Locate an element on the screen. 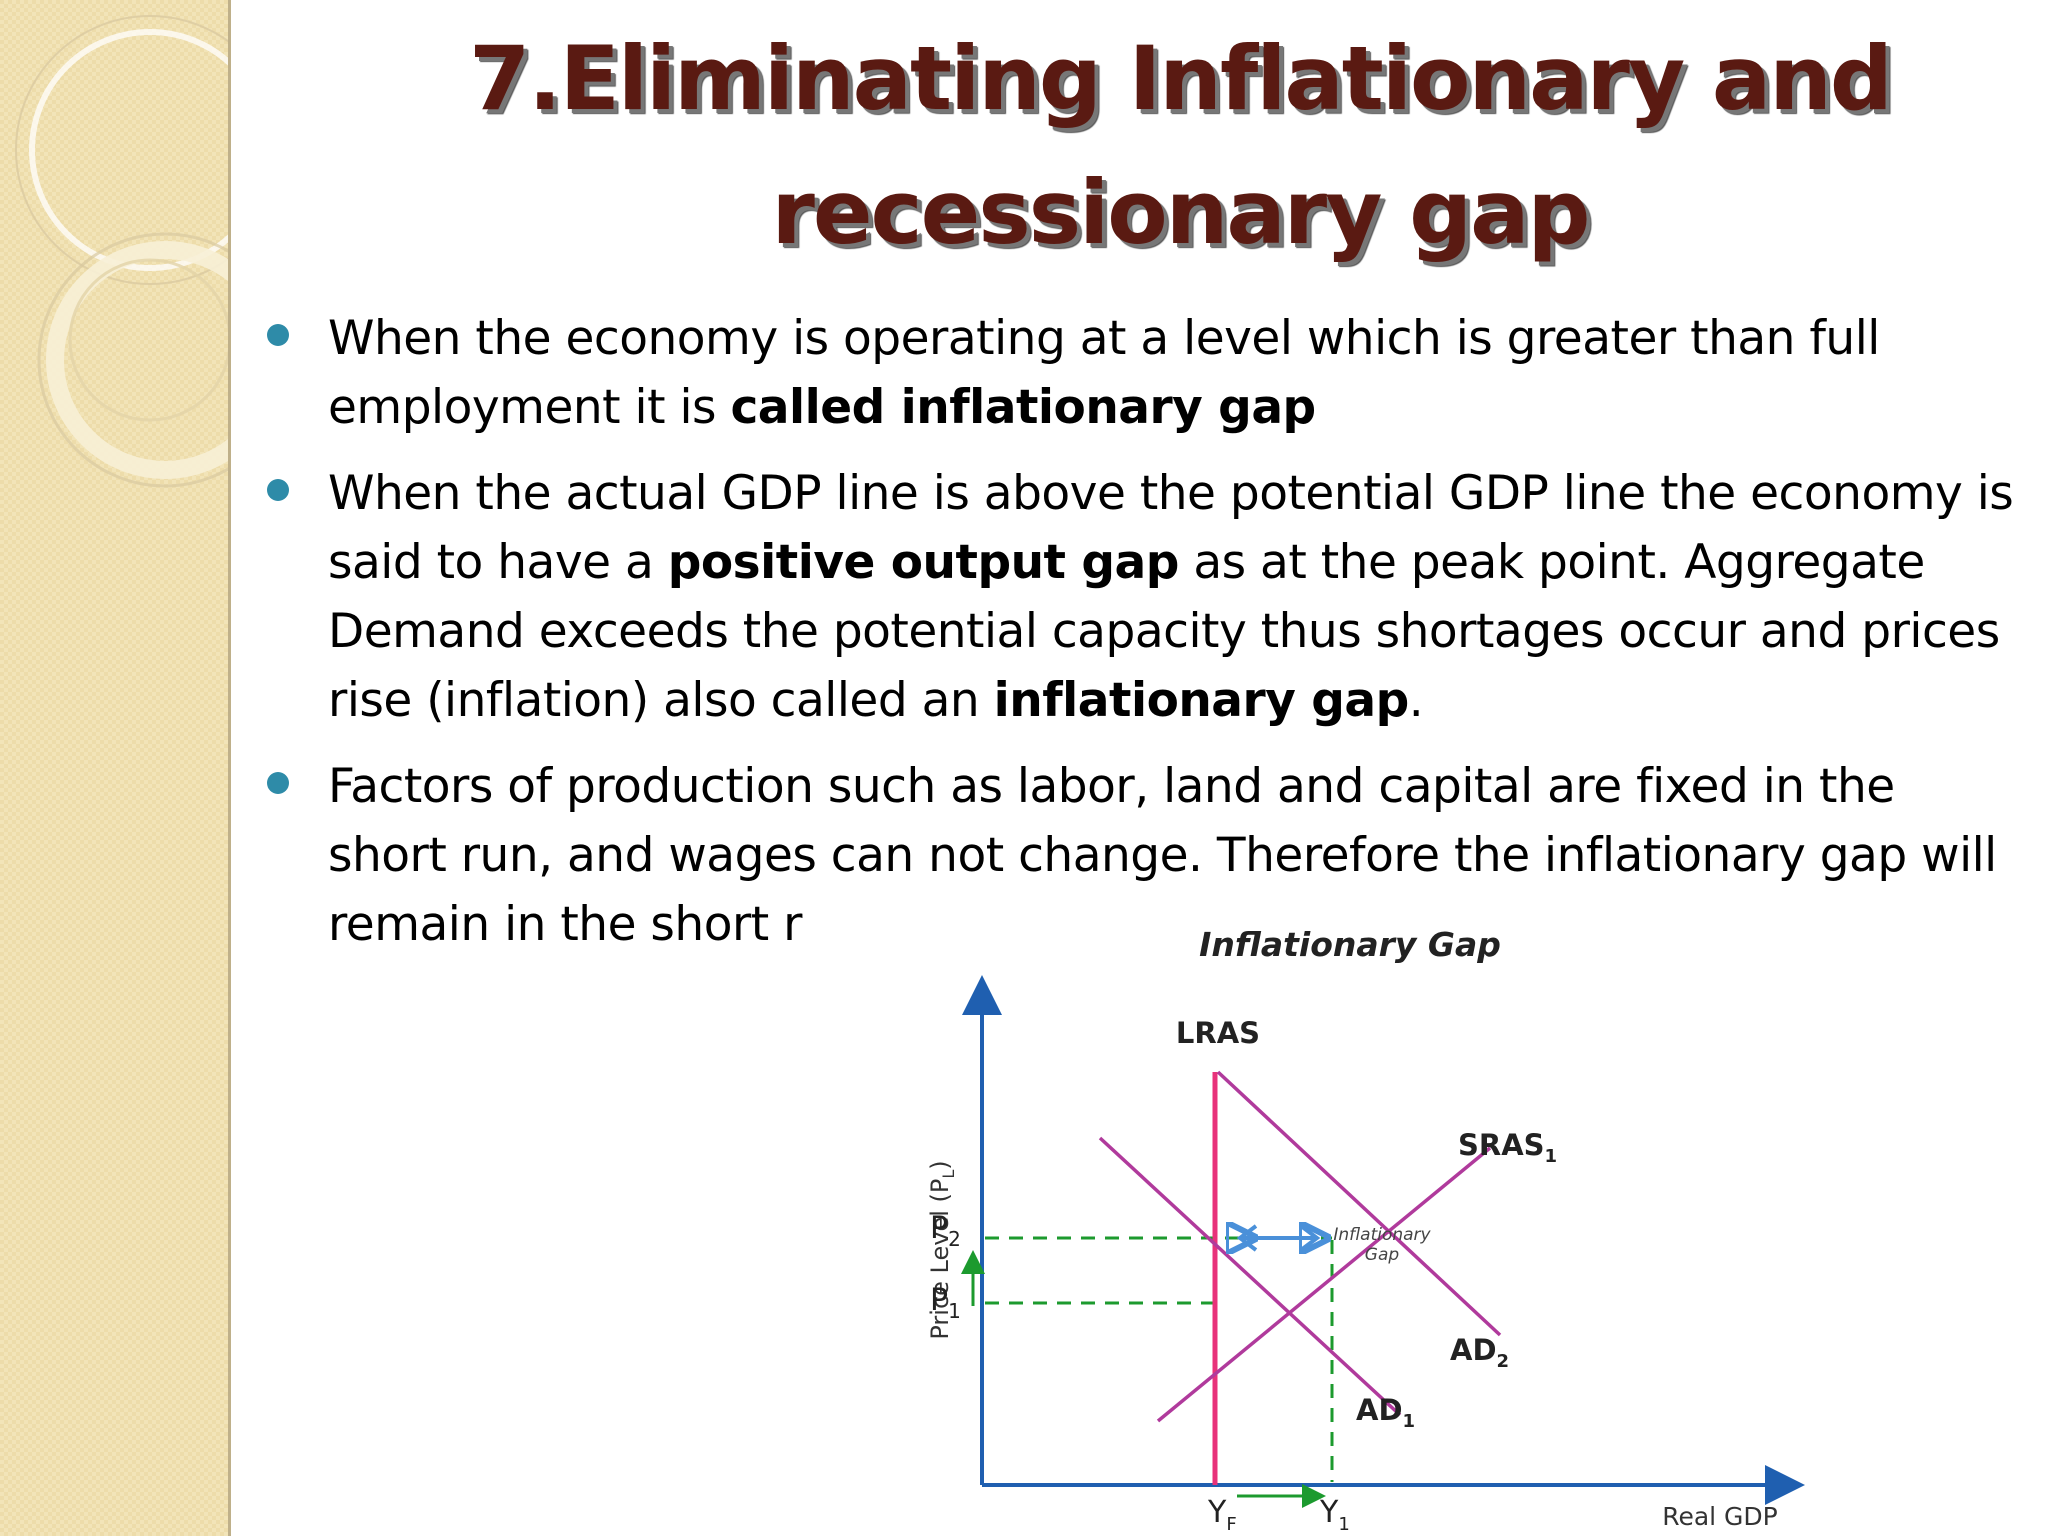 The height and width of the screenshot is (1540, 2048). y-axis-label: Price Level (PL) is located at coordinates (942, 1249).